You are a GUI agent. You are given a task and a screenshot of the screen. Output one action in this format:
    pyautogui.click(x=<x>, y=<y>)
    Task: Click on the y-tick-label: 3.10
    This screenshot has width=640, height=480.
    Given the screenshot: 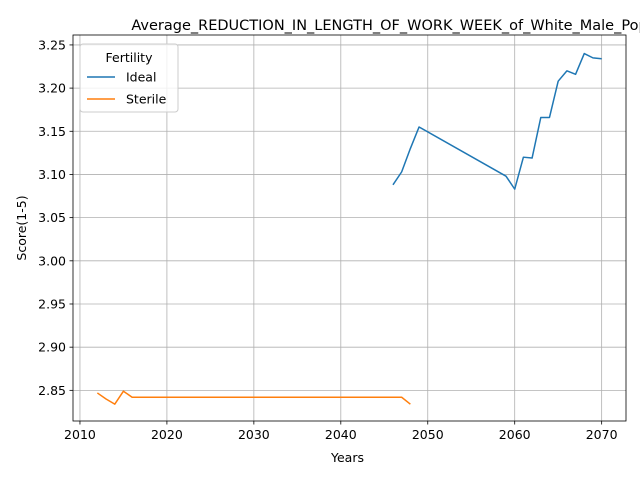 What is the action you would take?
    pyautogui.click(x=52, y=174)
    